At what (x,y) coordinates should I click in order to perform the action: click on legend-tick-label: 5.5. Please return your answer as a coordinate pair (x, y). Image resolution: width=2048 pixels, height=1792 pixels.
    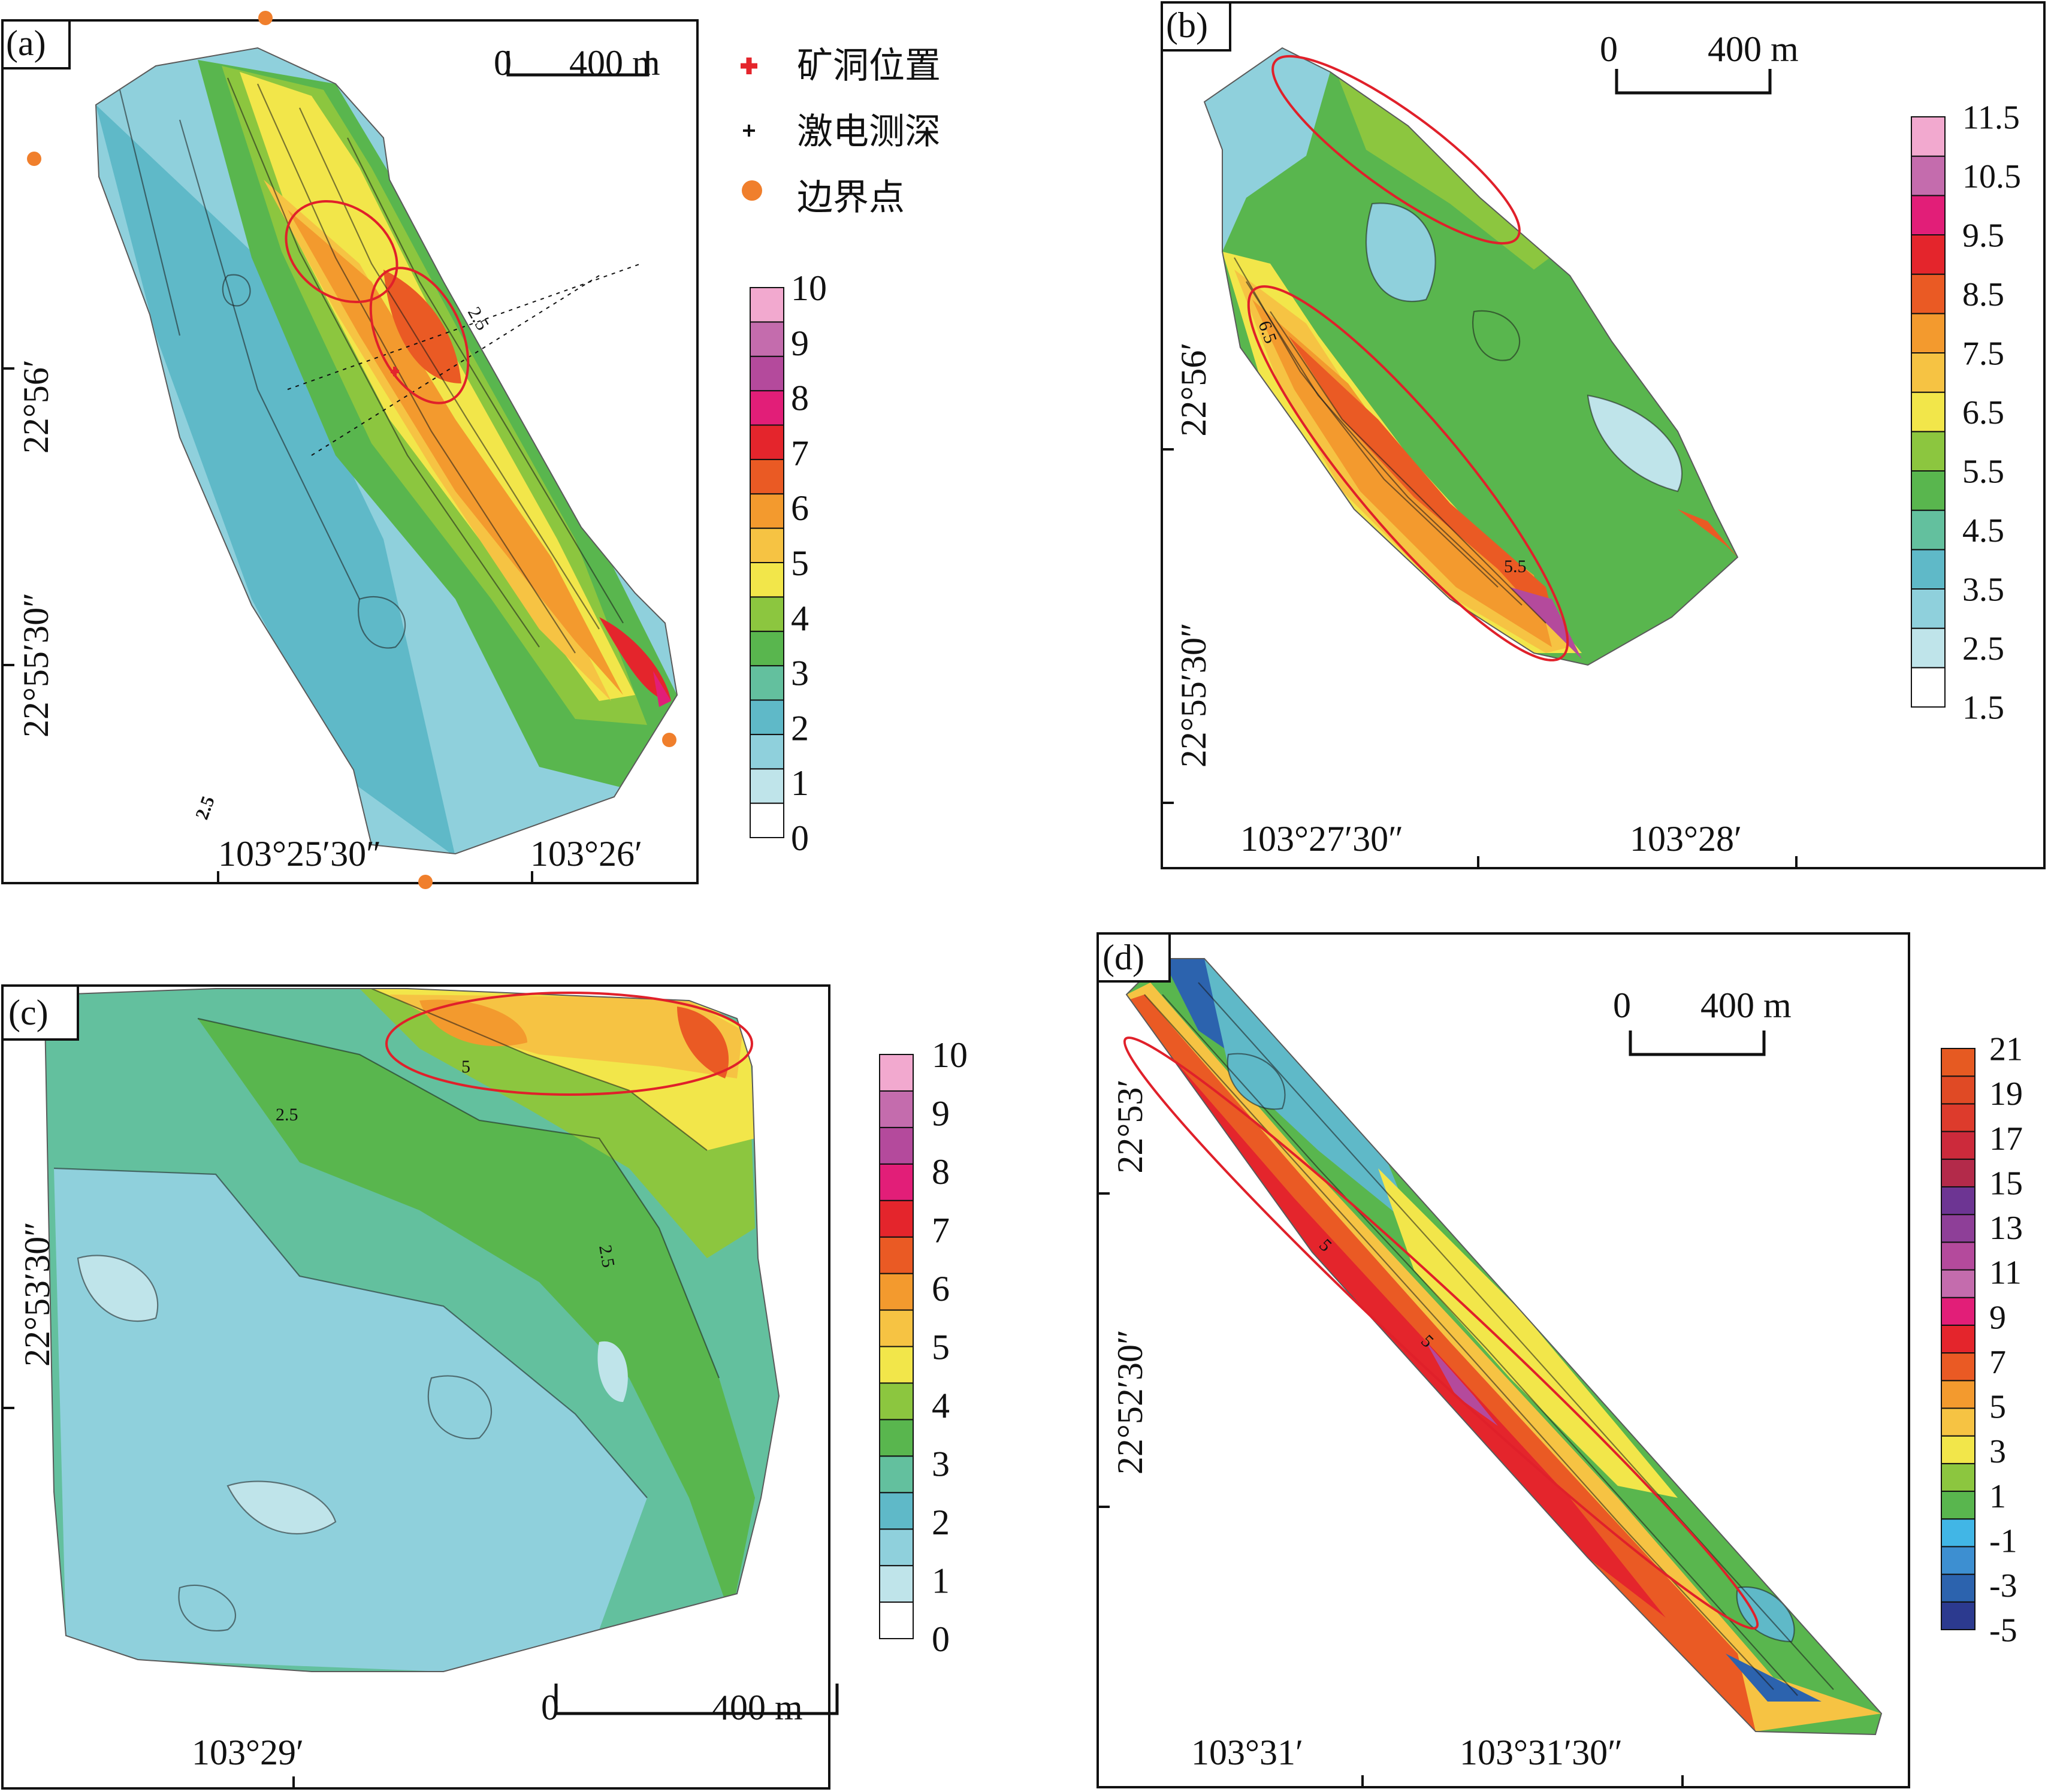
    Looking at the image, I should click on (1983, 472).